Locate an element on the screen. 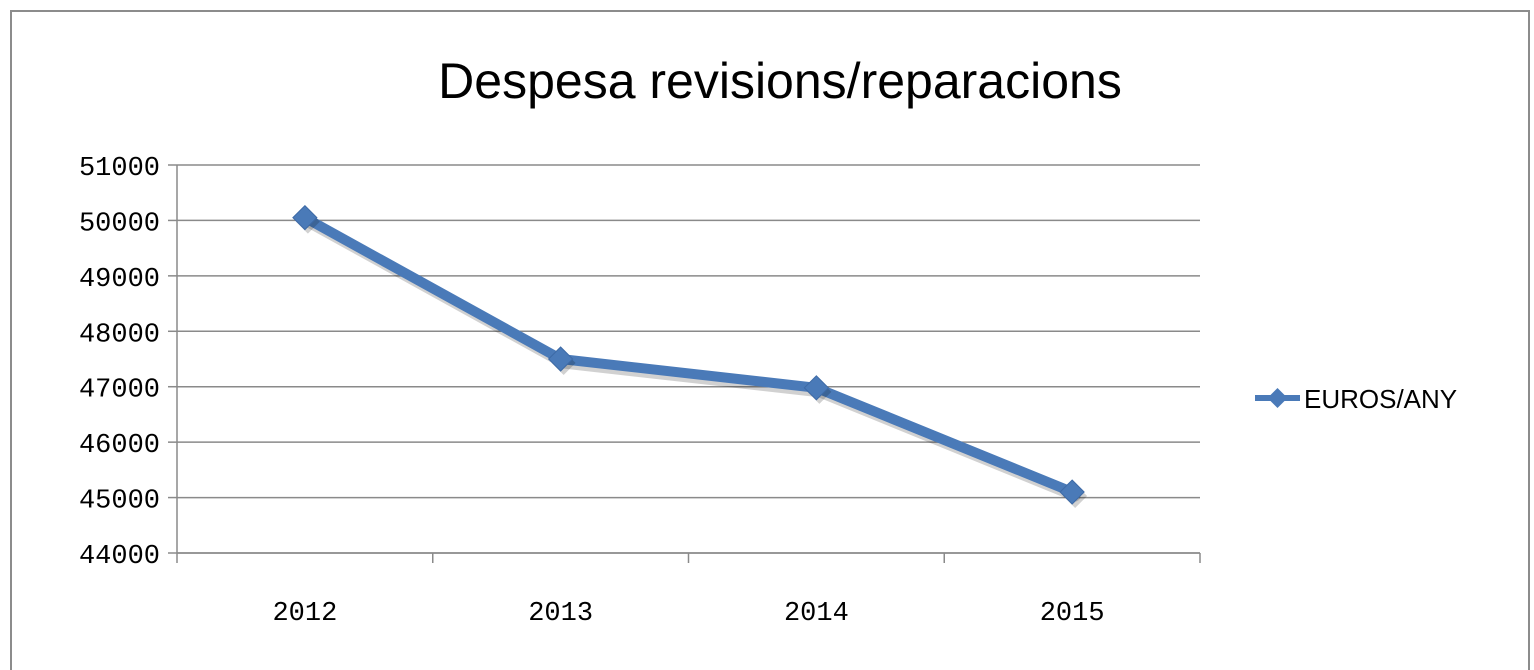 This screenshot has width=1534, height=670. legend: EUROS/ANY is located at coordinates (1356, 399).